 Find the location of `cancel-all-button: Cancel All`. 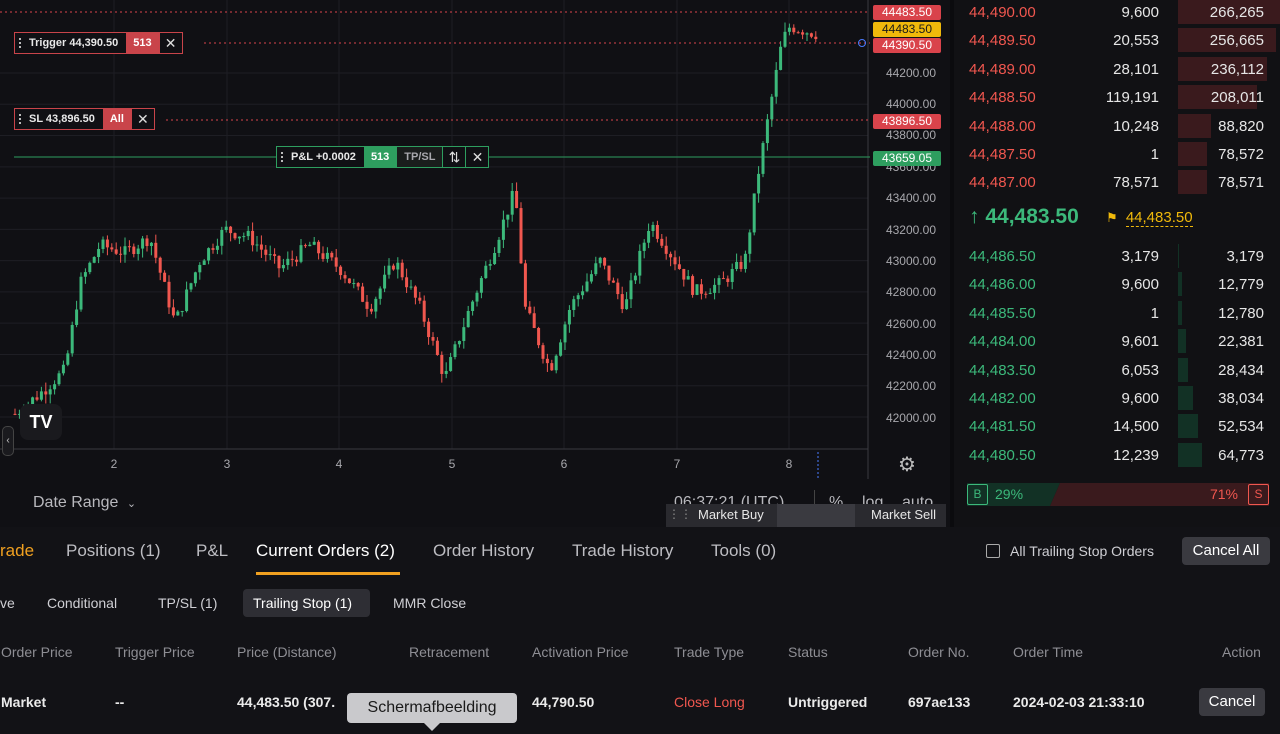

cancel-all-button: Cancel All is located at coordinates (1226, 551).